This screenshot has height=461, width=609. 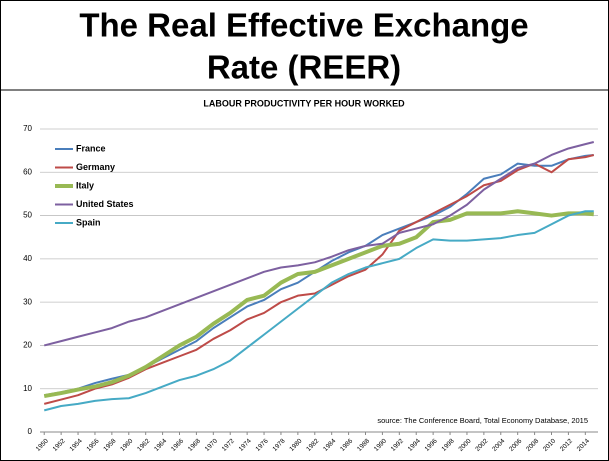 I want to click on x-tick-label: 1958, so click(x=109, y=444).